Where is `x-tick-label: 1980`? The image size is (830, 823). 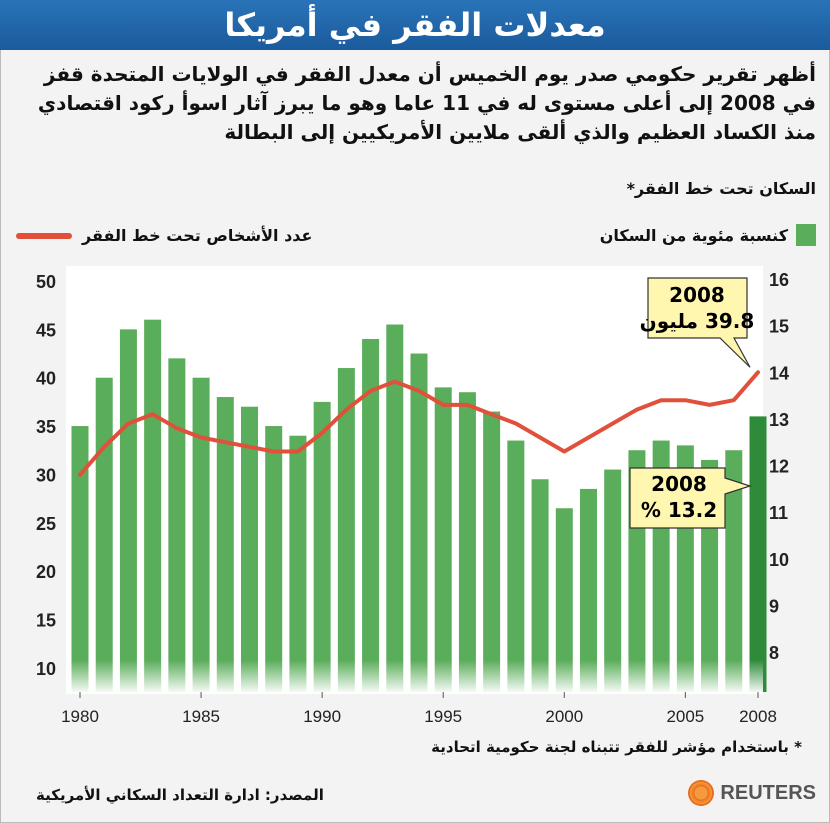
x-tick-label: 1980 is located at coordinates (80, 716).